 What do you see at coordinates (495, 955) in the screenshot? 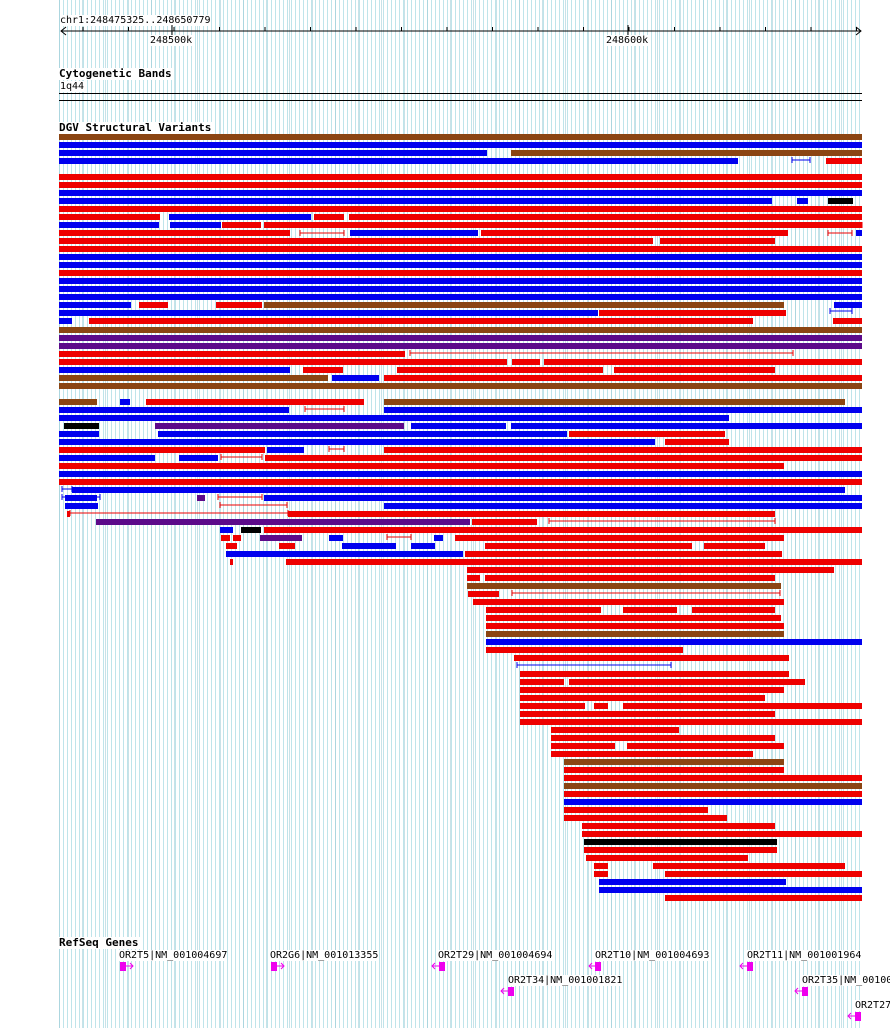
I see `gene-label-or2t29: OR2T29|NM_001004694` at bounding box center [495, 955].